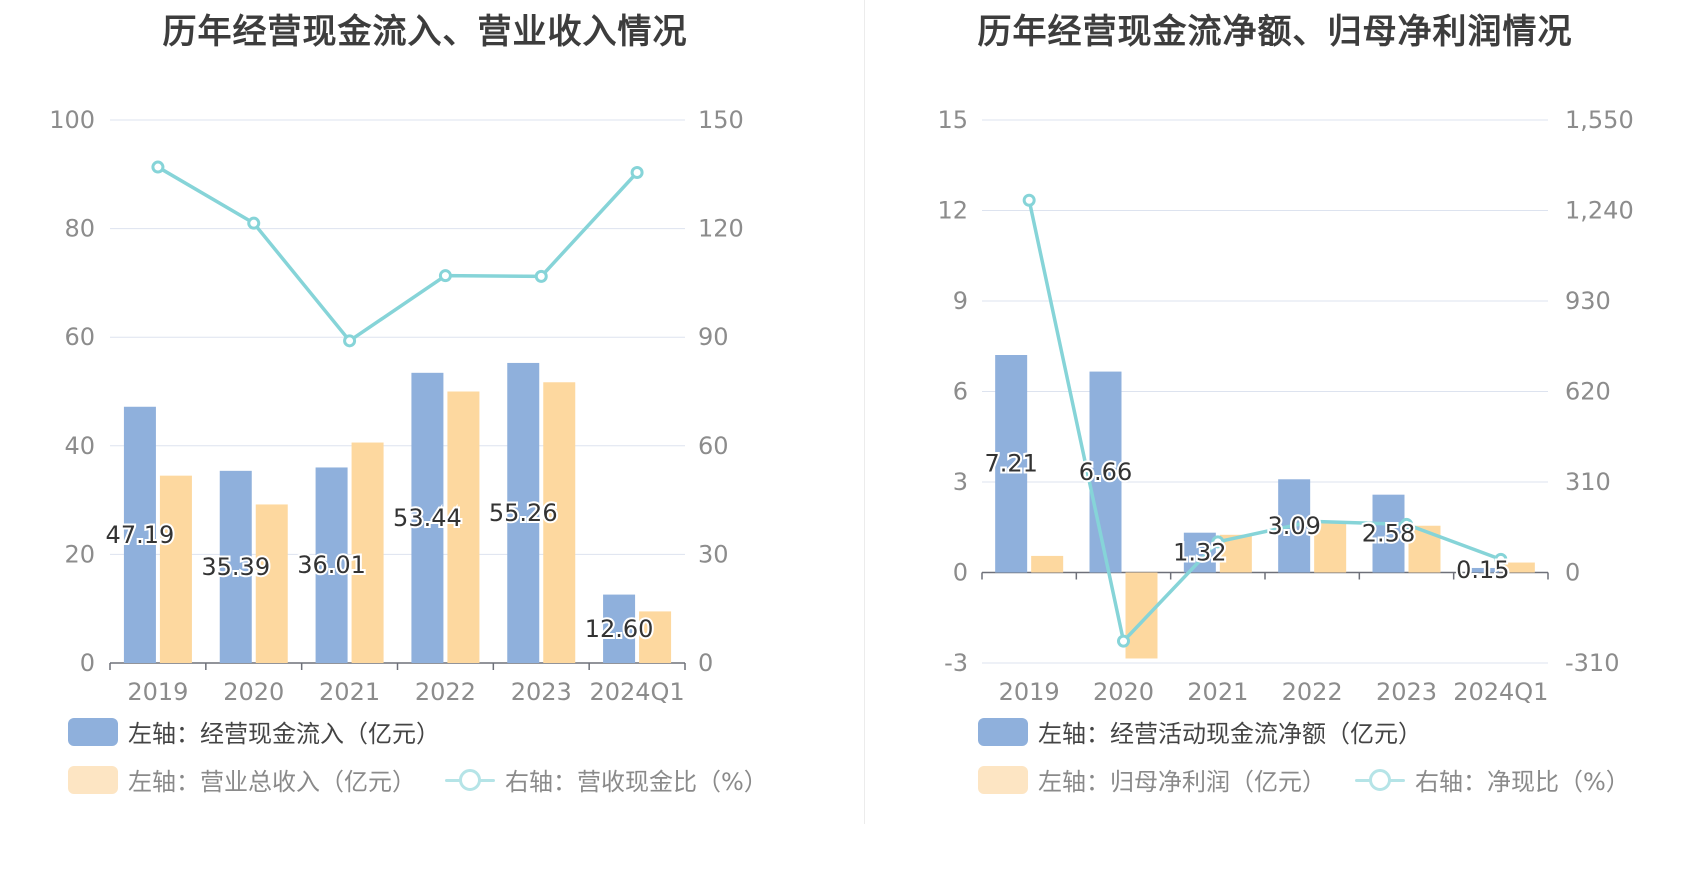  I want to click on y-left-tick-label: 15, so click(952, 120).